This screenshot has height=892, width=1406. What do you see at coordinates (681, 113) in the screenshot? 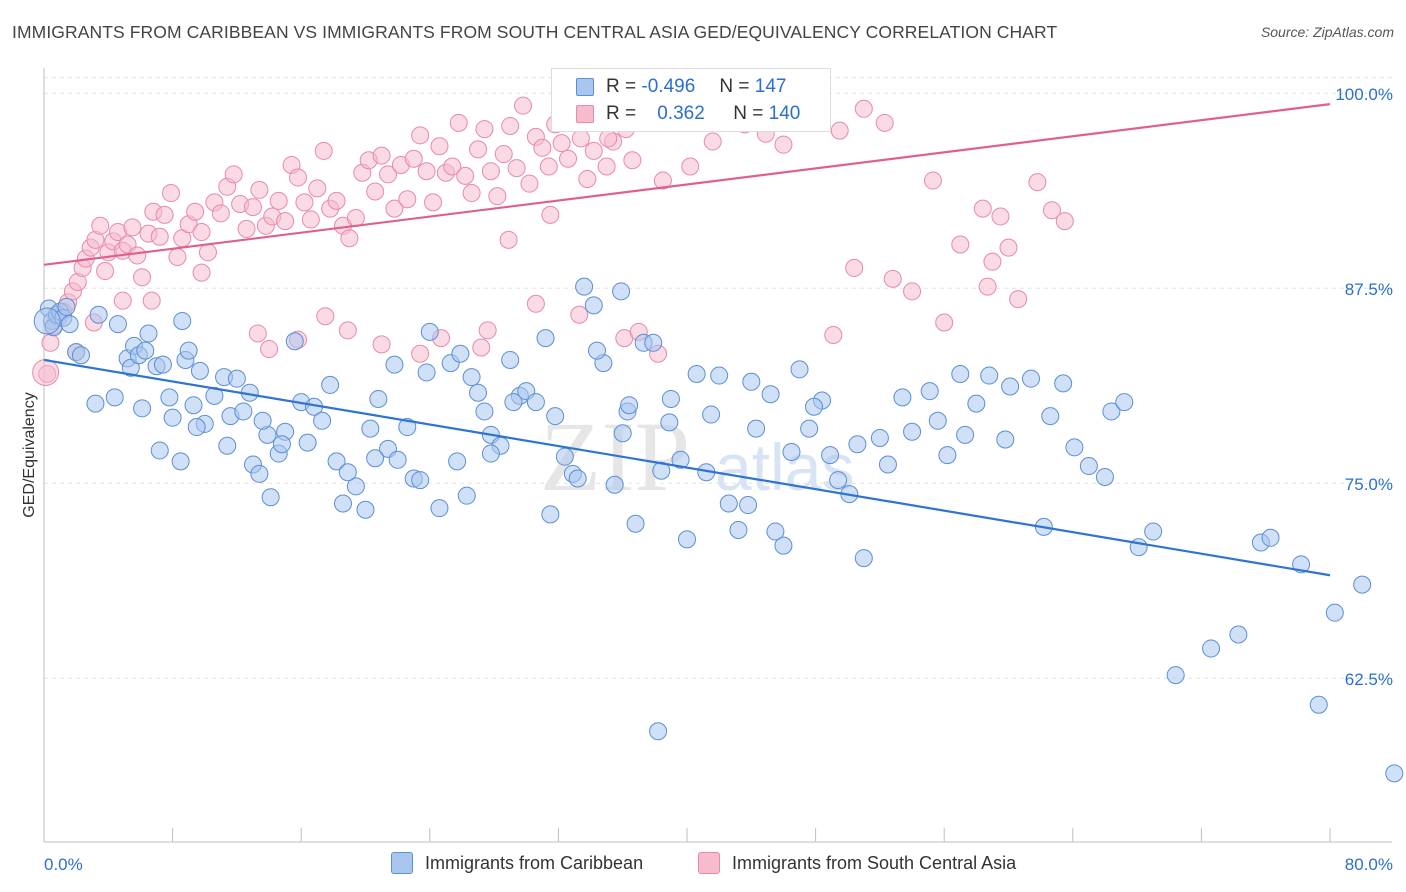
I see `legend-r-value-south-central-asia: 0.362` at bounding box center [681, 113].